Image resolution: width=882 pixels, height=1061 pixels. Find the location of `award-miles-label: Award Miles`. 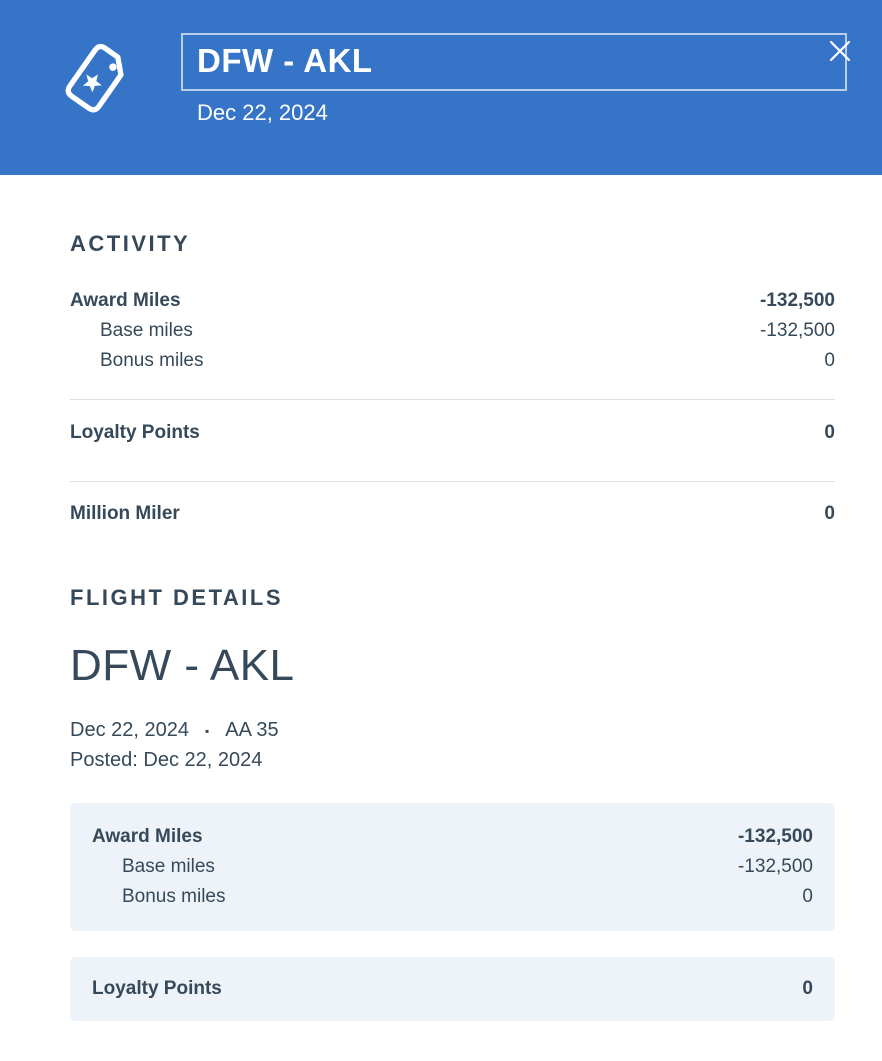

award-miles-label: Award Miles is located at coordinates (125, 300).